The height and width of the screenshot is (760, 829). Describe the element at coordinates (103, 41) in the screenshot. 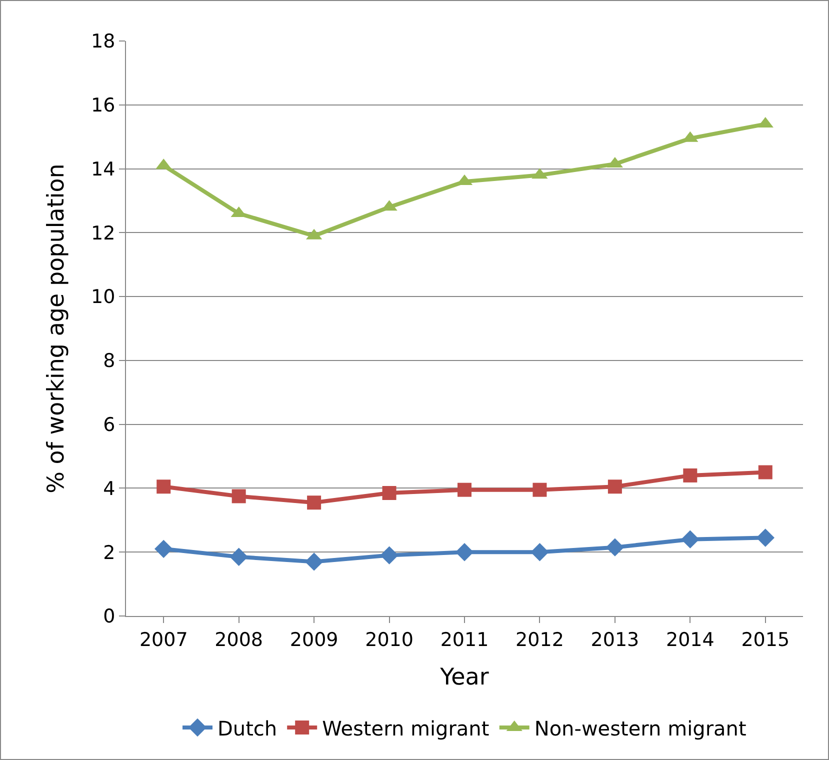

I see `y-tick-label: 18` at that location.